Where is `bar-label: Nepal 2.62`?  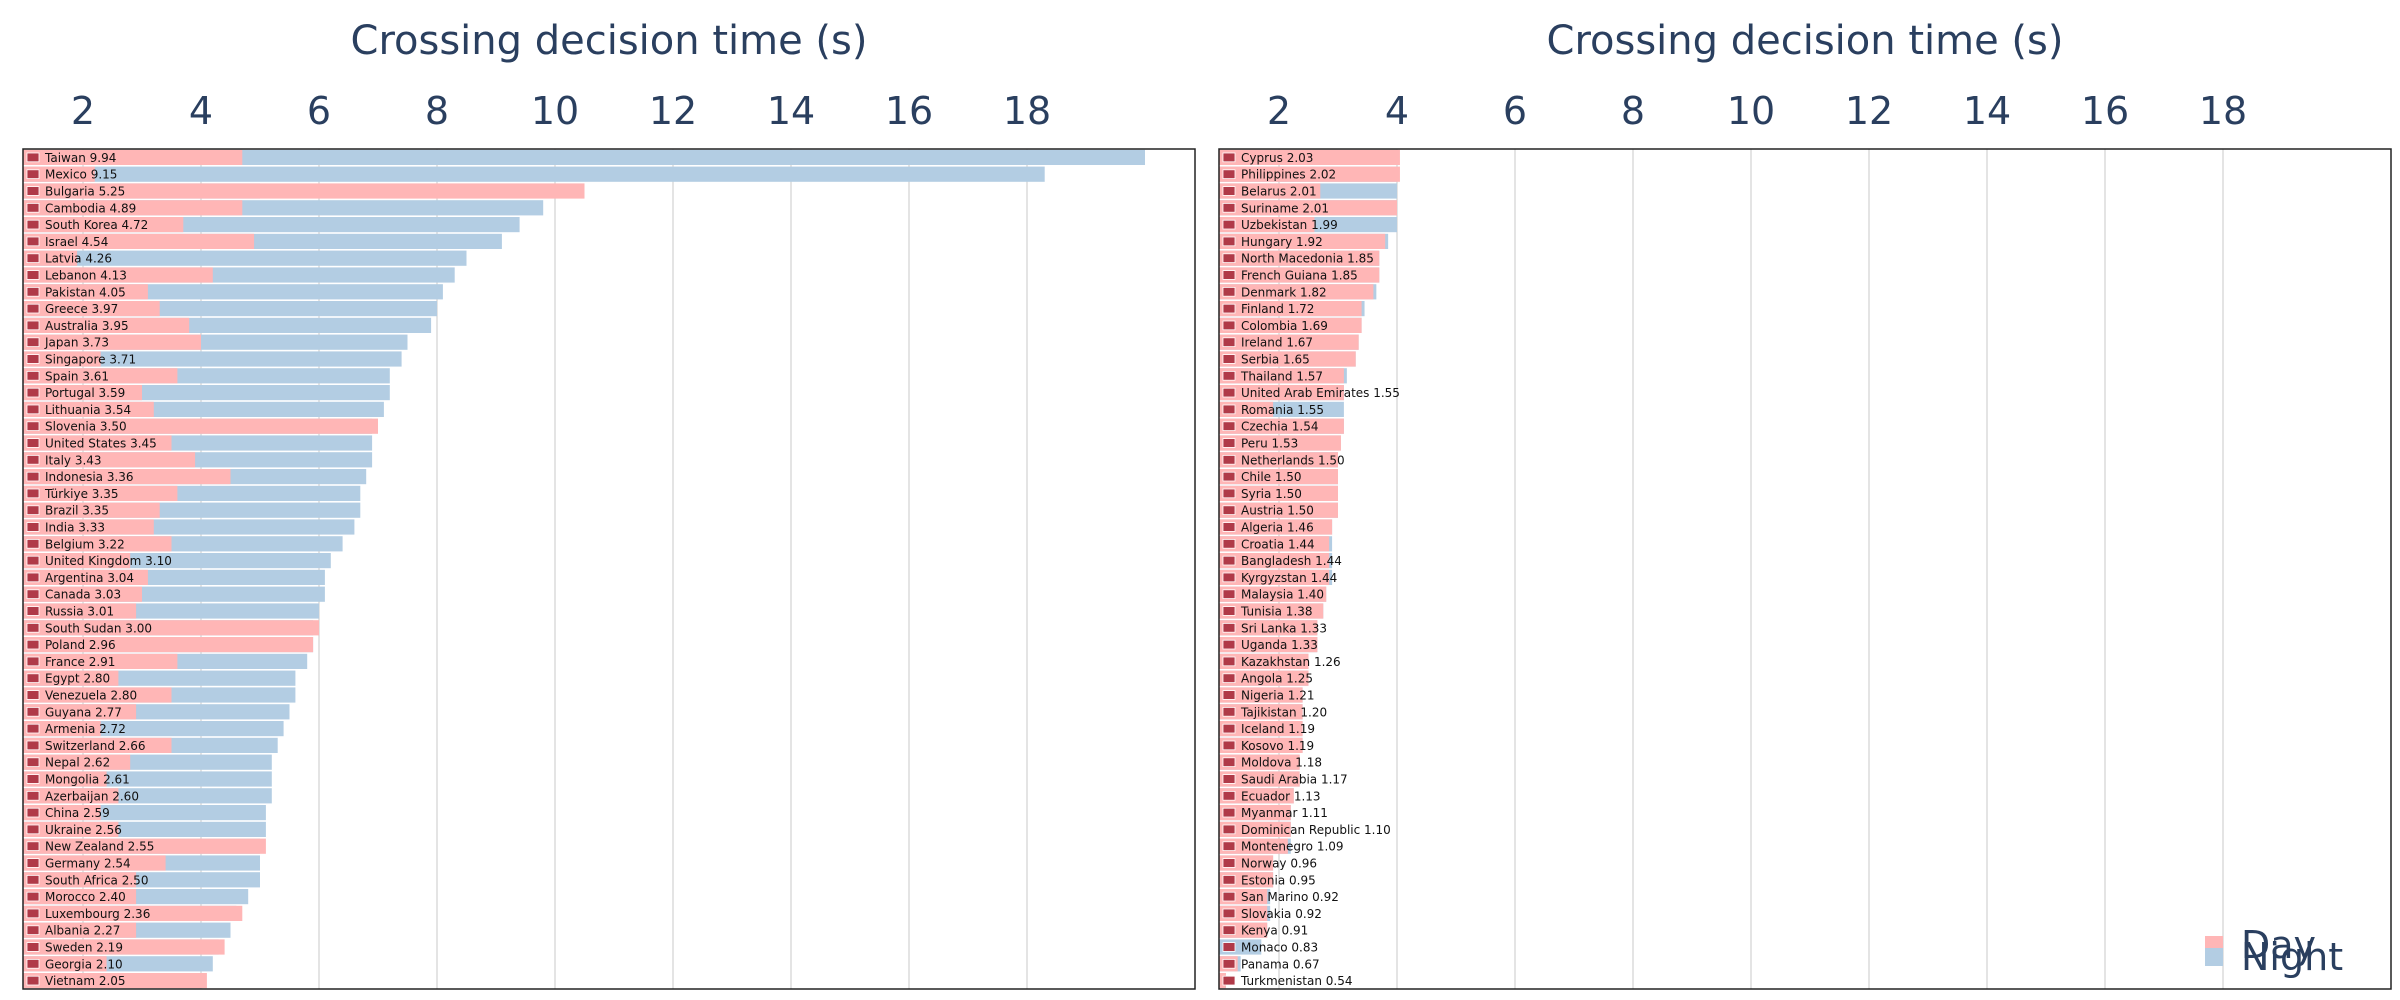 bar-label: Nepal 2.62 is located at coordinates (77, 763).